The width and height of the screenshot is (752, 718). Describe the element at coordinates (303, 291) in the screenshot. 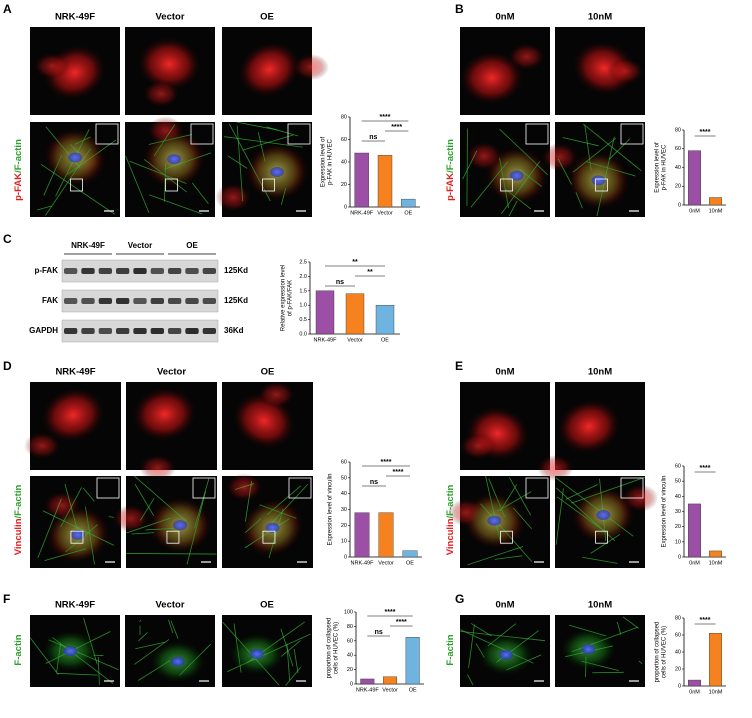

I see `y-tick-label: 1.5` at that location.